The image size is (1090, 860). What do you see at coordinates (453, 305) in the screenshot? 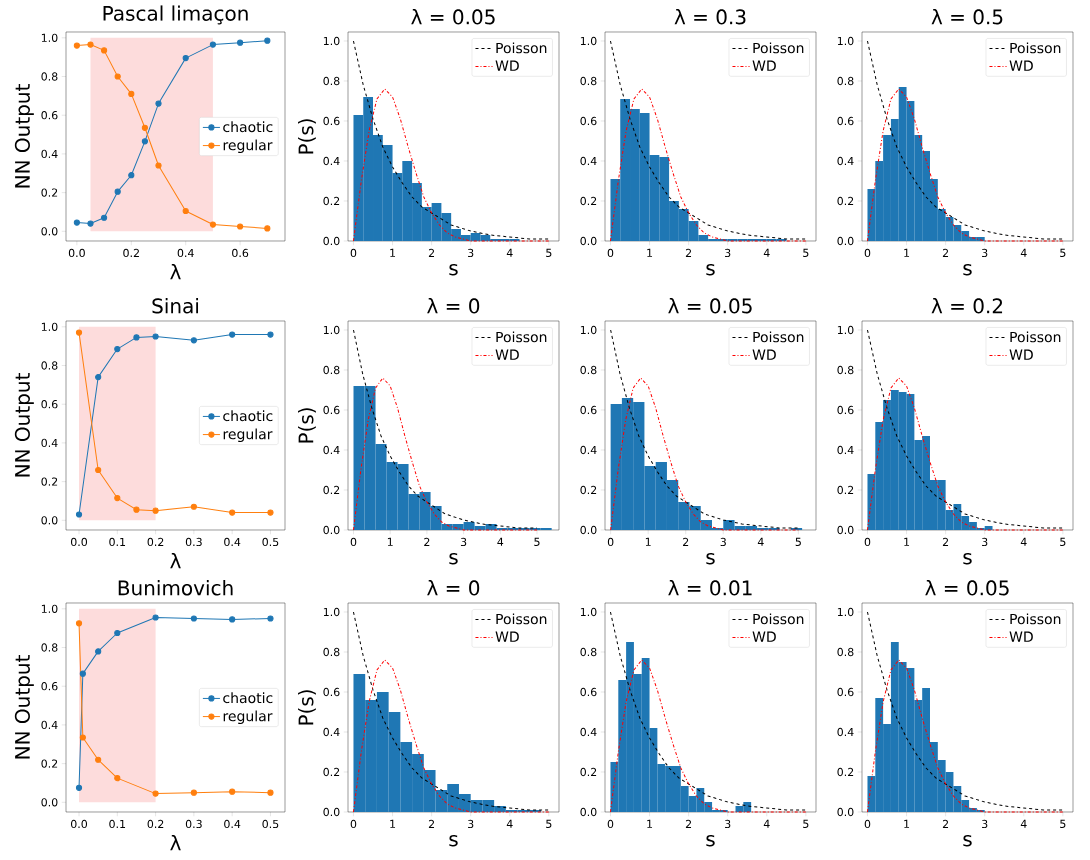
I see `chart-title: λ = 0` at bounding box center [453, 305].